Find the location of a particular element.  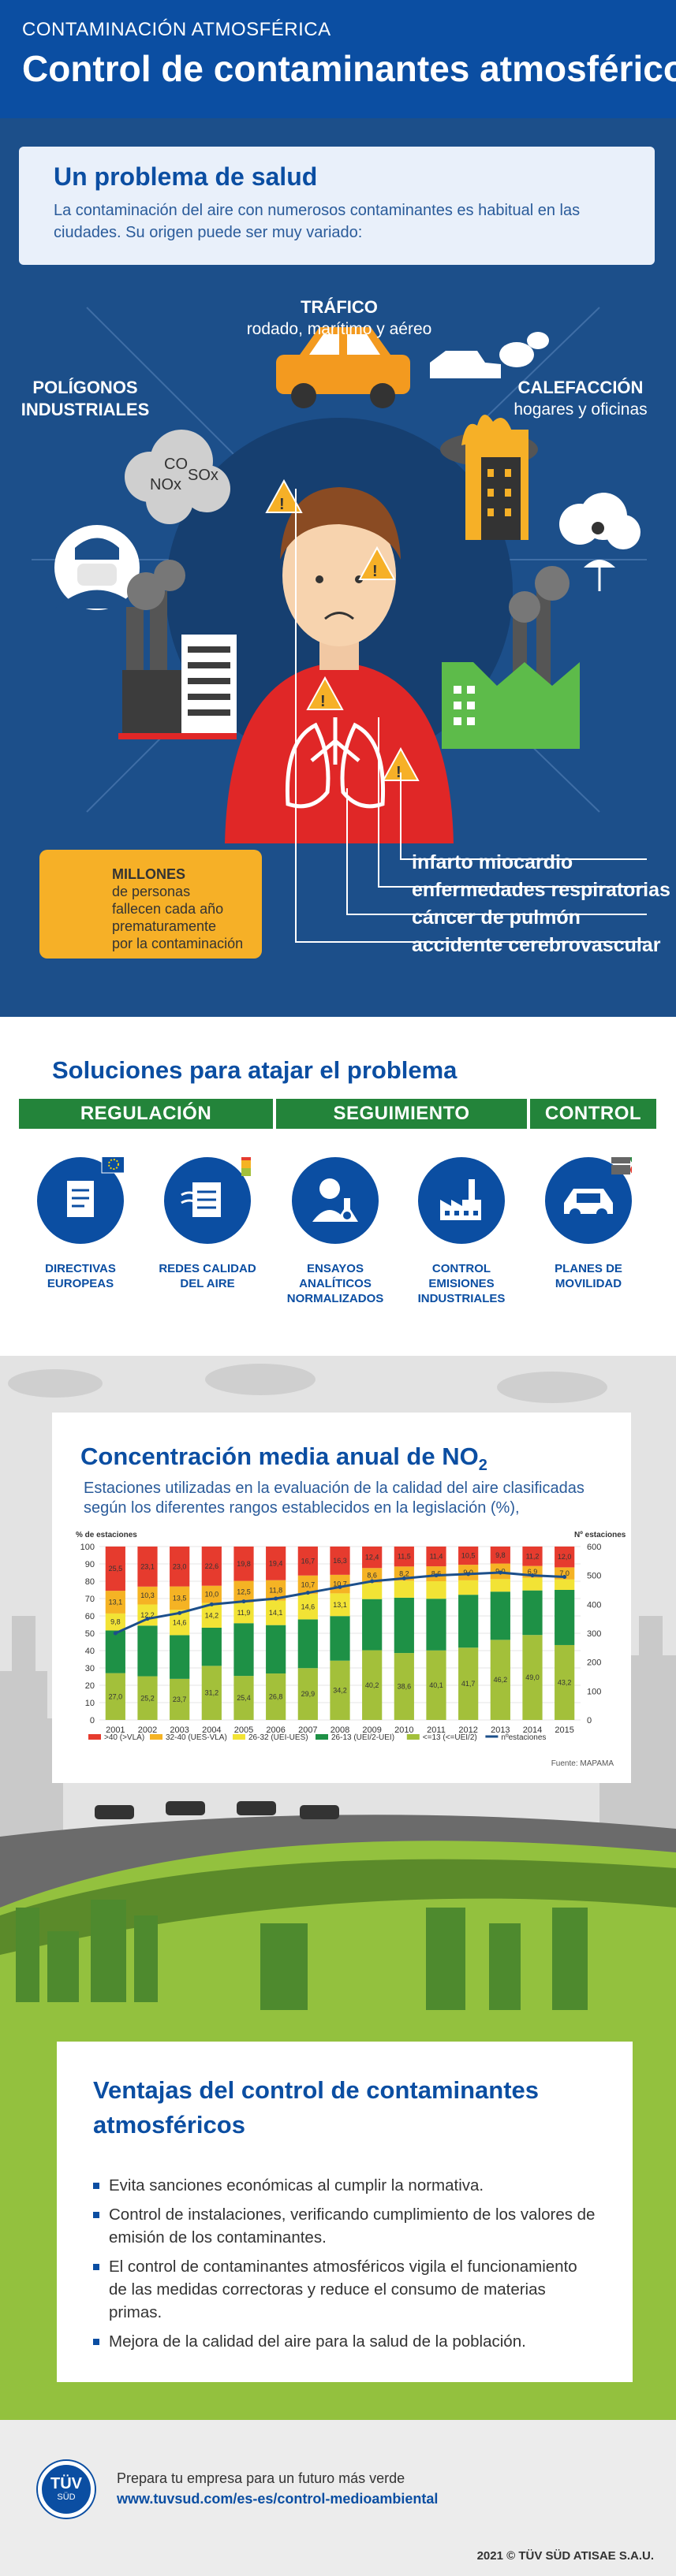

deaths-line4: por la contaminación is located at coordinates (178, 943).